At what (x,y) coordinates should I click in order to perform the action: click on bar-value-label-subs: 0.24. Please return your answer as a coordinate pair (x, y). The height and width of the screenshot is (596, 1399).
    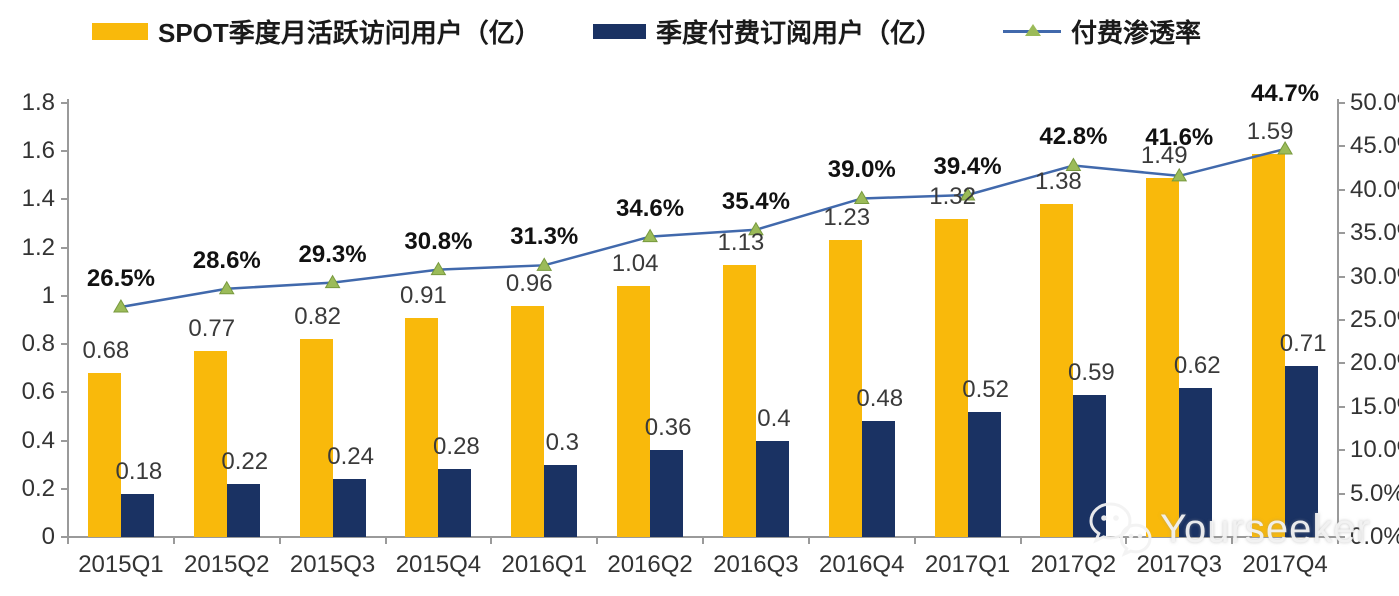
    Looking at the image, I should click on (350, 457).